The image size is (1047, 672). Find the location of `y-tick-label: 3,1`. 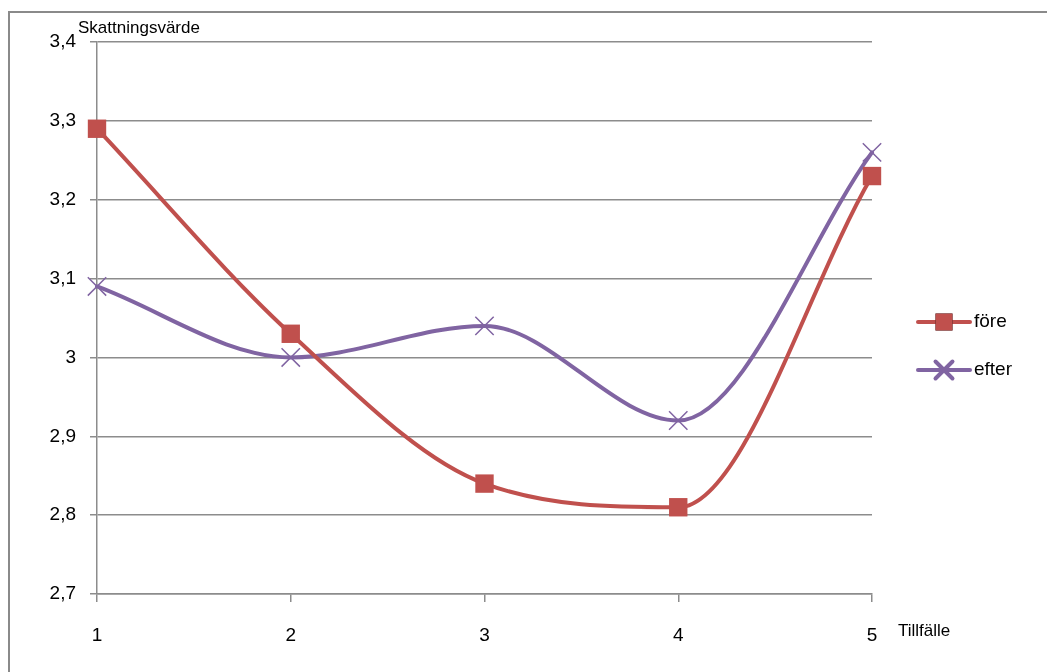

y-tick-label: 3,1 is located at coordinates (62, 277).